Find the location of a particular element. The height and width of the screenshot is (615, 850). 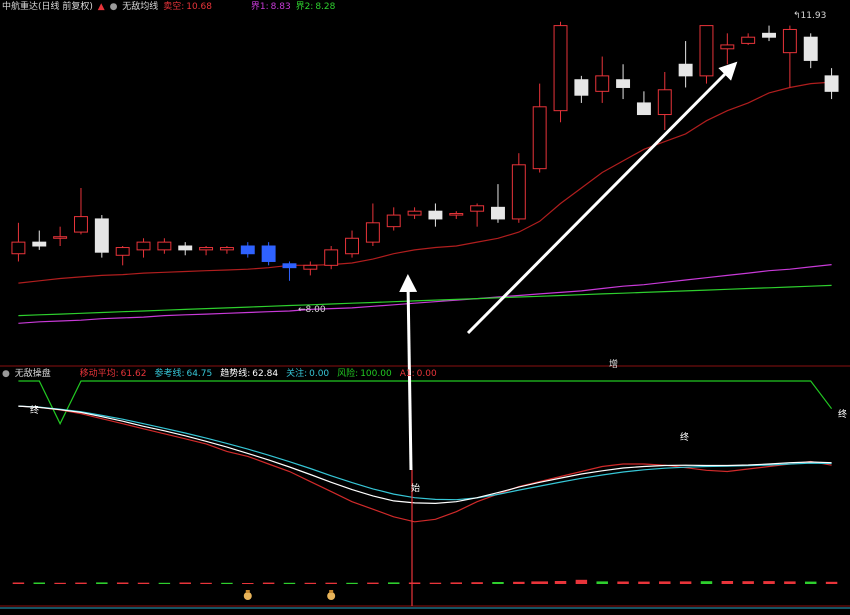

indicator-value-item: A1: 0.00 is located at coordinates (419, 374).